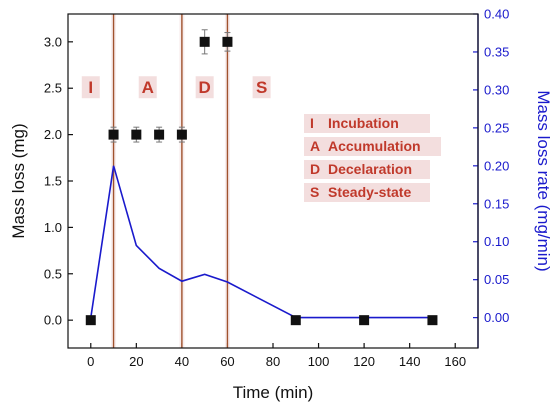 The height and width of the screenshot is (412, 550). I want to click on y-left-tick-label: 3.0, so click(53, 41).